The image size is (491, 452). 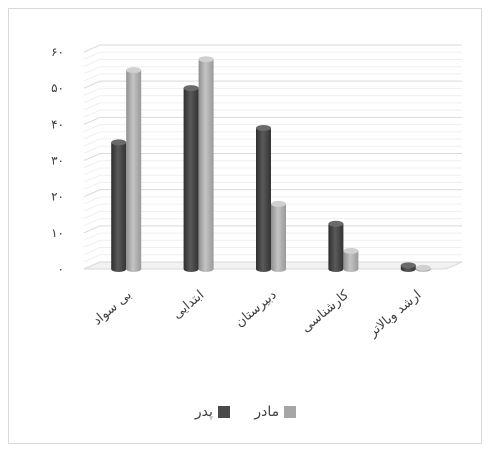 What do you see at coordinates (245, 413) in the screenshot?
I see `legend: پدر مادر` at bounding box center [245, 413].